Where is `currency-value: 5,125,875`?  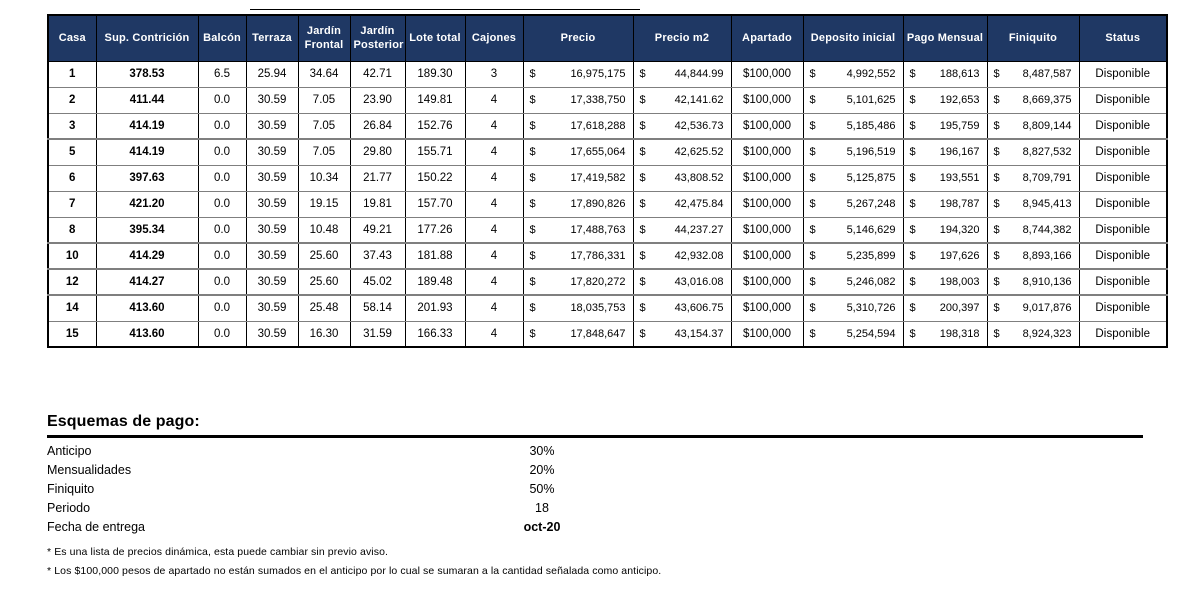 currency-value: 5,125,875 is located at coordinates (871, 178).